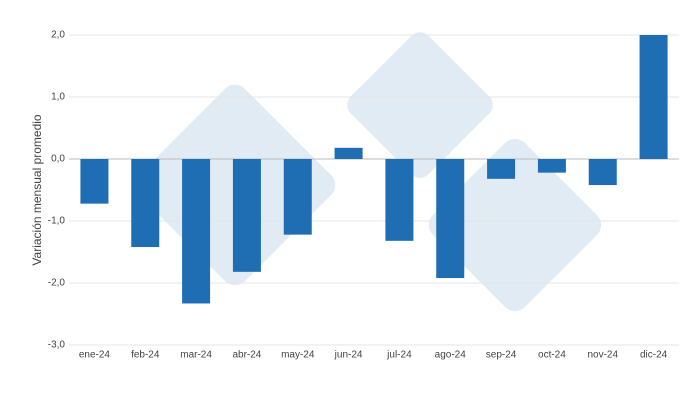  Describe the element at coordinates (145, 355) in the screenshot. I see `x-tick-label: feb-24` at that location.